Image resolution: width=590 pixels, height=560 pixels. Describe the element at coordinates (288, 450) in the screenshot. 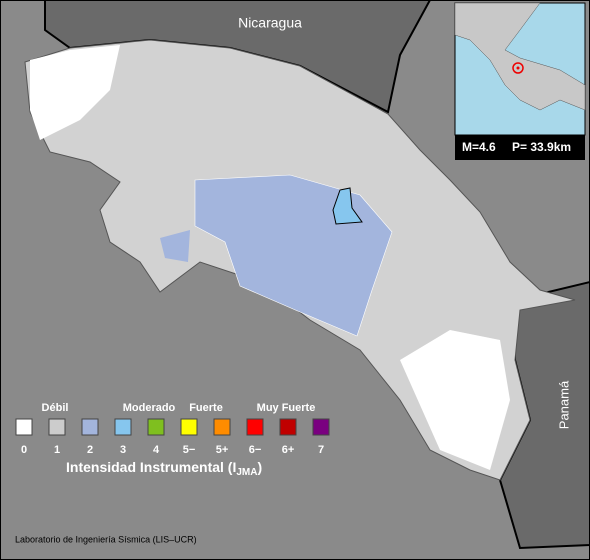

I see `legend-label: 6+` at that location.